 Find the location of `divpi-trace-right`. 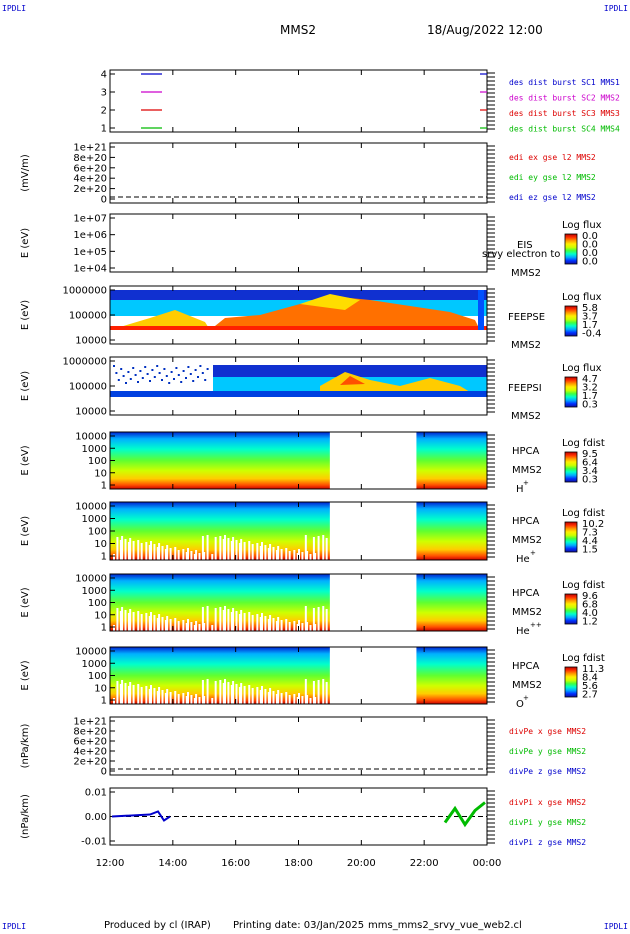

divpi-trace-right is located at coordinates (464, 814).